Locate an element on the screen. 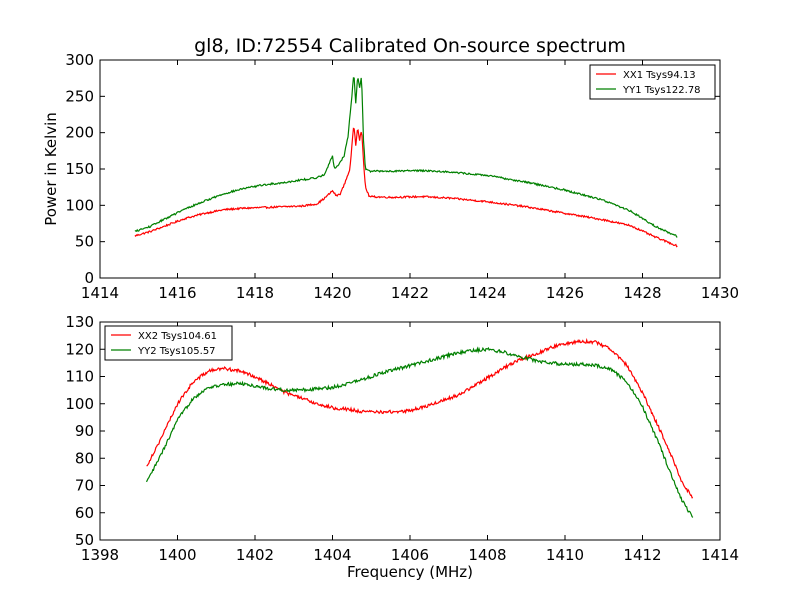 The image size is (800, 600). legend-label: XX1 Tsys94.13 is located at coordinates (659, 75).